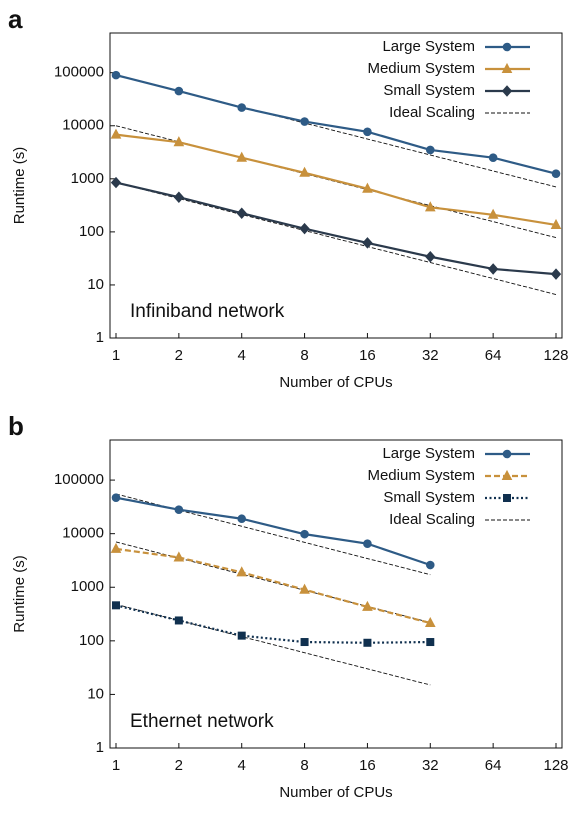 This screenshot has width=573, height=814. I want to click on panel-letter: b, so click(16, 426).